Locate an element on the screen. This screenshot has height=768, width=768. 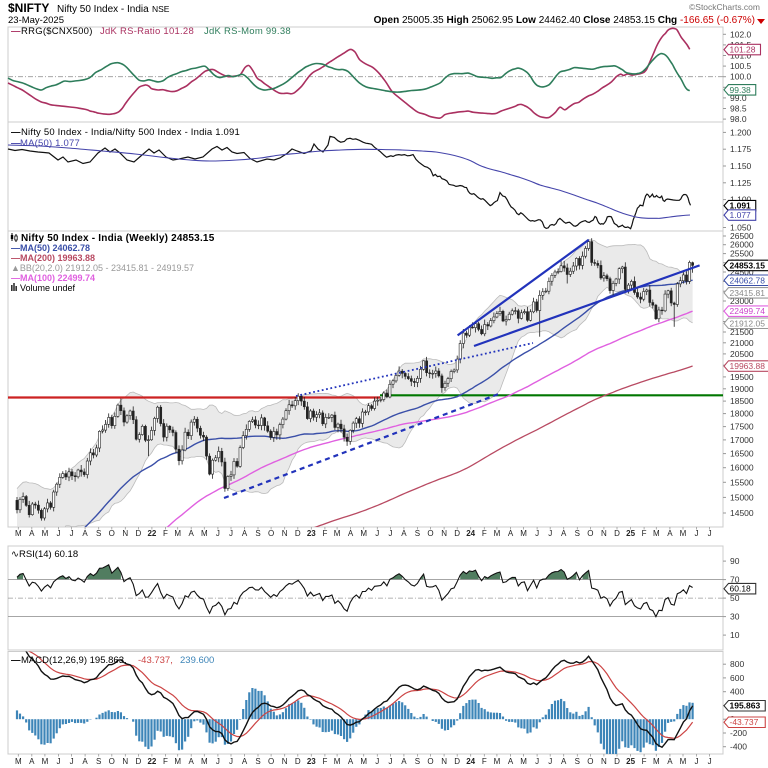
svg-text: 18000 is located at coordinates (742, 414).